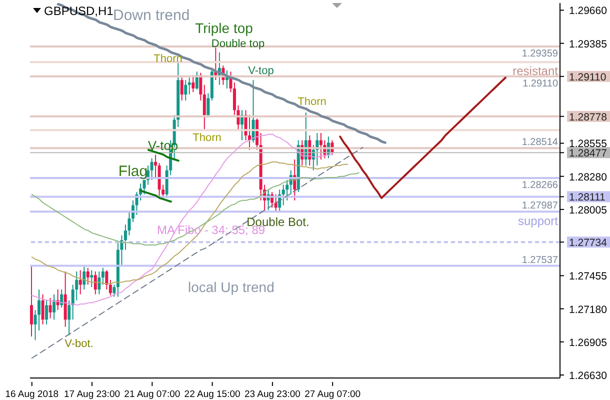 The height and width of the screenshot is (400, 610). Describe the element at coordinates (92, 394) in the screenshot. I see `x-tick-label: 17 Aug 23:00` at that location.